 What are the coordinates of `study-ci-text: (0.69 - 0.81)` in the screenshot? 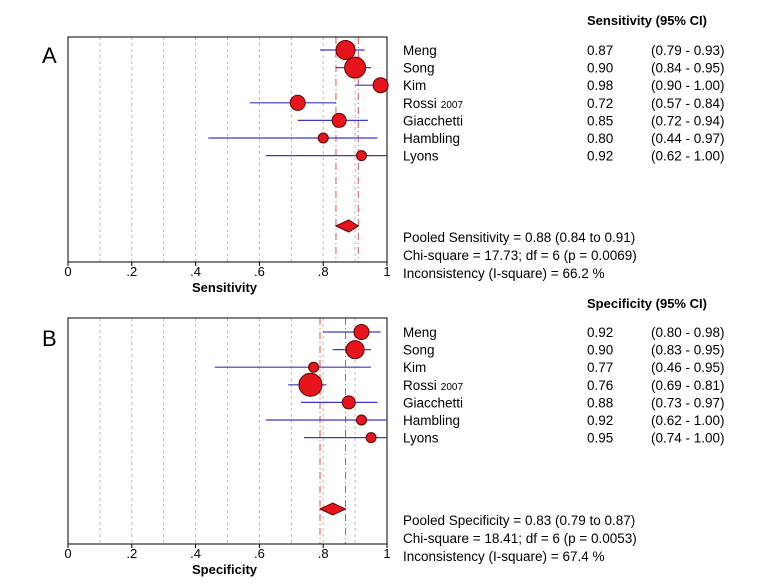 It's located at (688, 385).